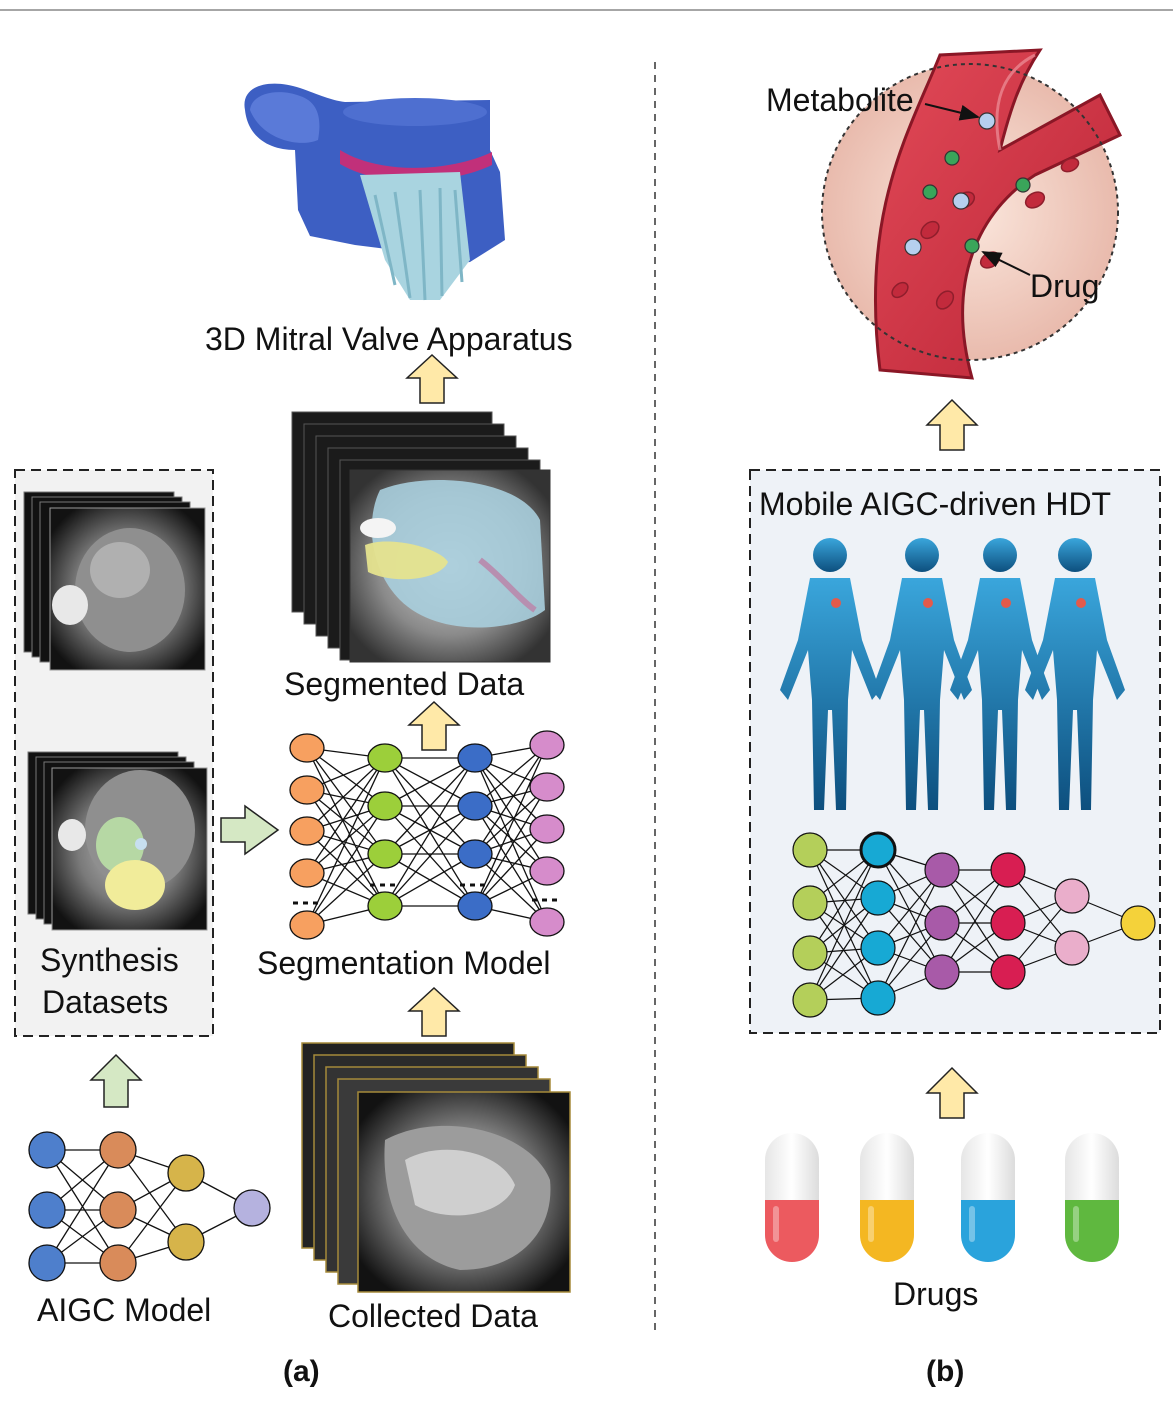 Image resolution: width=1173 pixels, height=1428 pixels. Describe the element at coordinates (433, 1316) in the screenshot. I see `collected-data-label: Collected Data` at that location.